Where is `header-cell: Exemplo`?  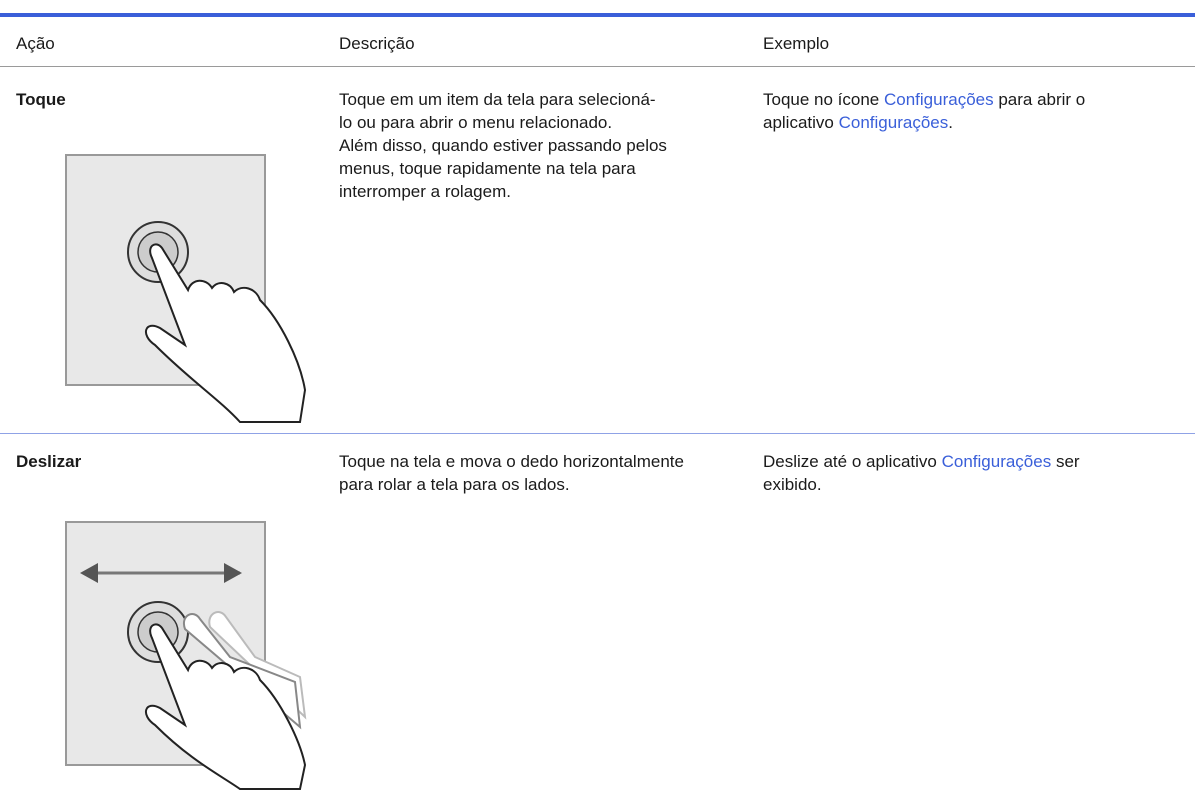
header-cell: Exemplo is located at coordinates (796, 43).